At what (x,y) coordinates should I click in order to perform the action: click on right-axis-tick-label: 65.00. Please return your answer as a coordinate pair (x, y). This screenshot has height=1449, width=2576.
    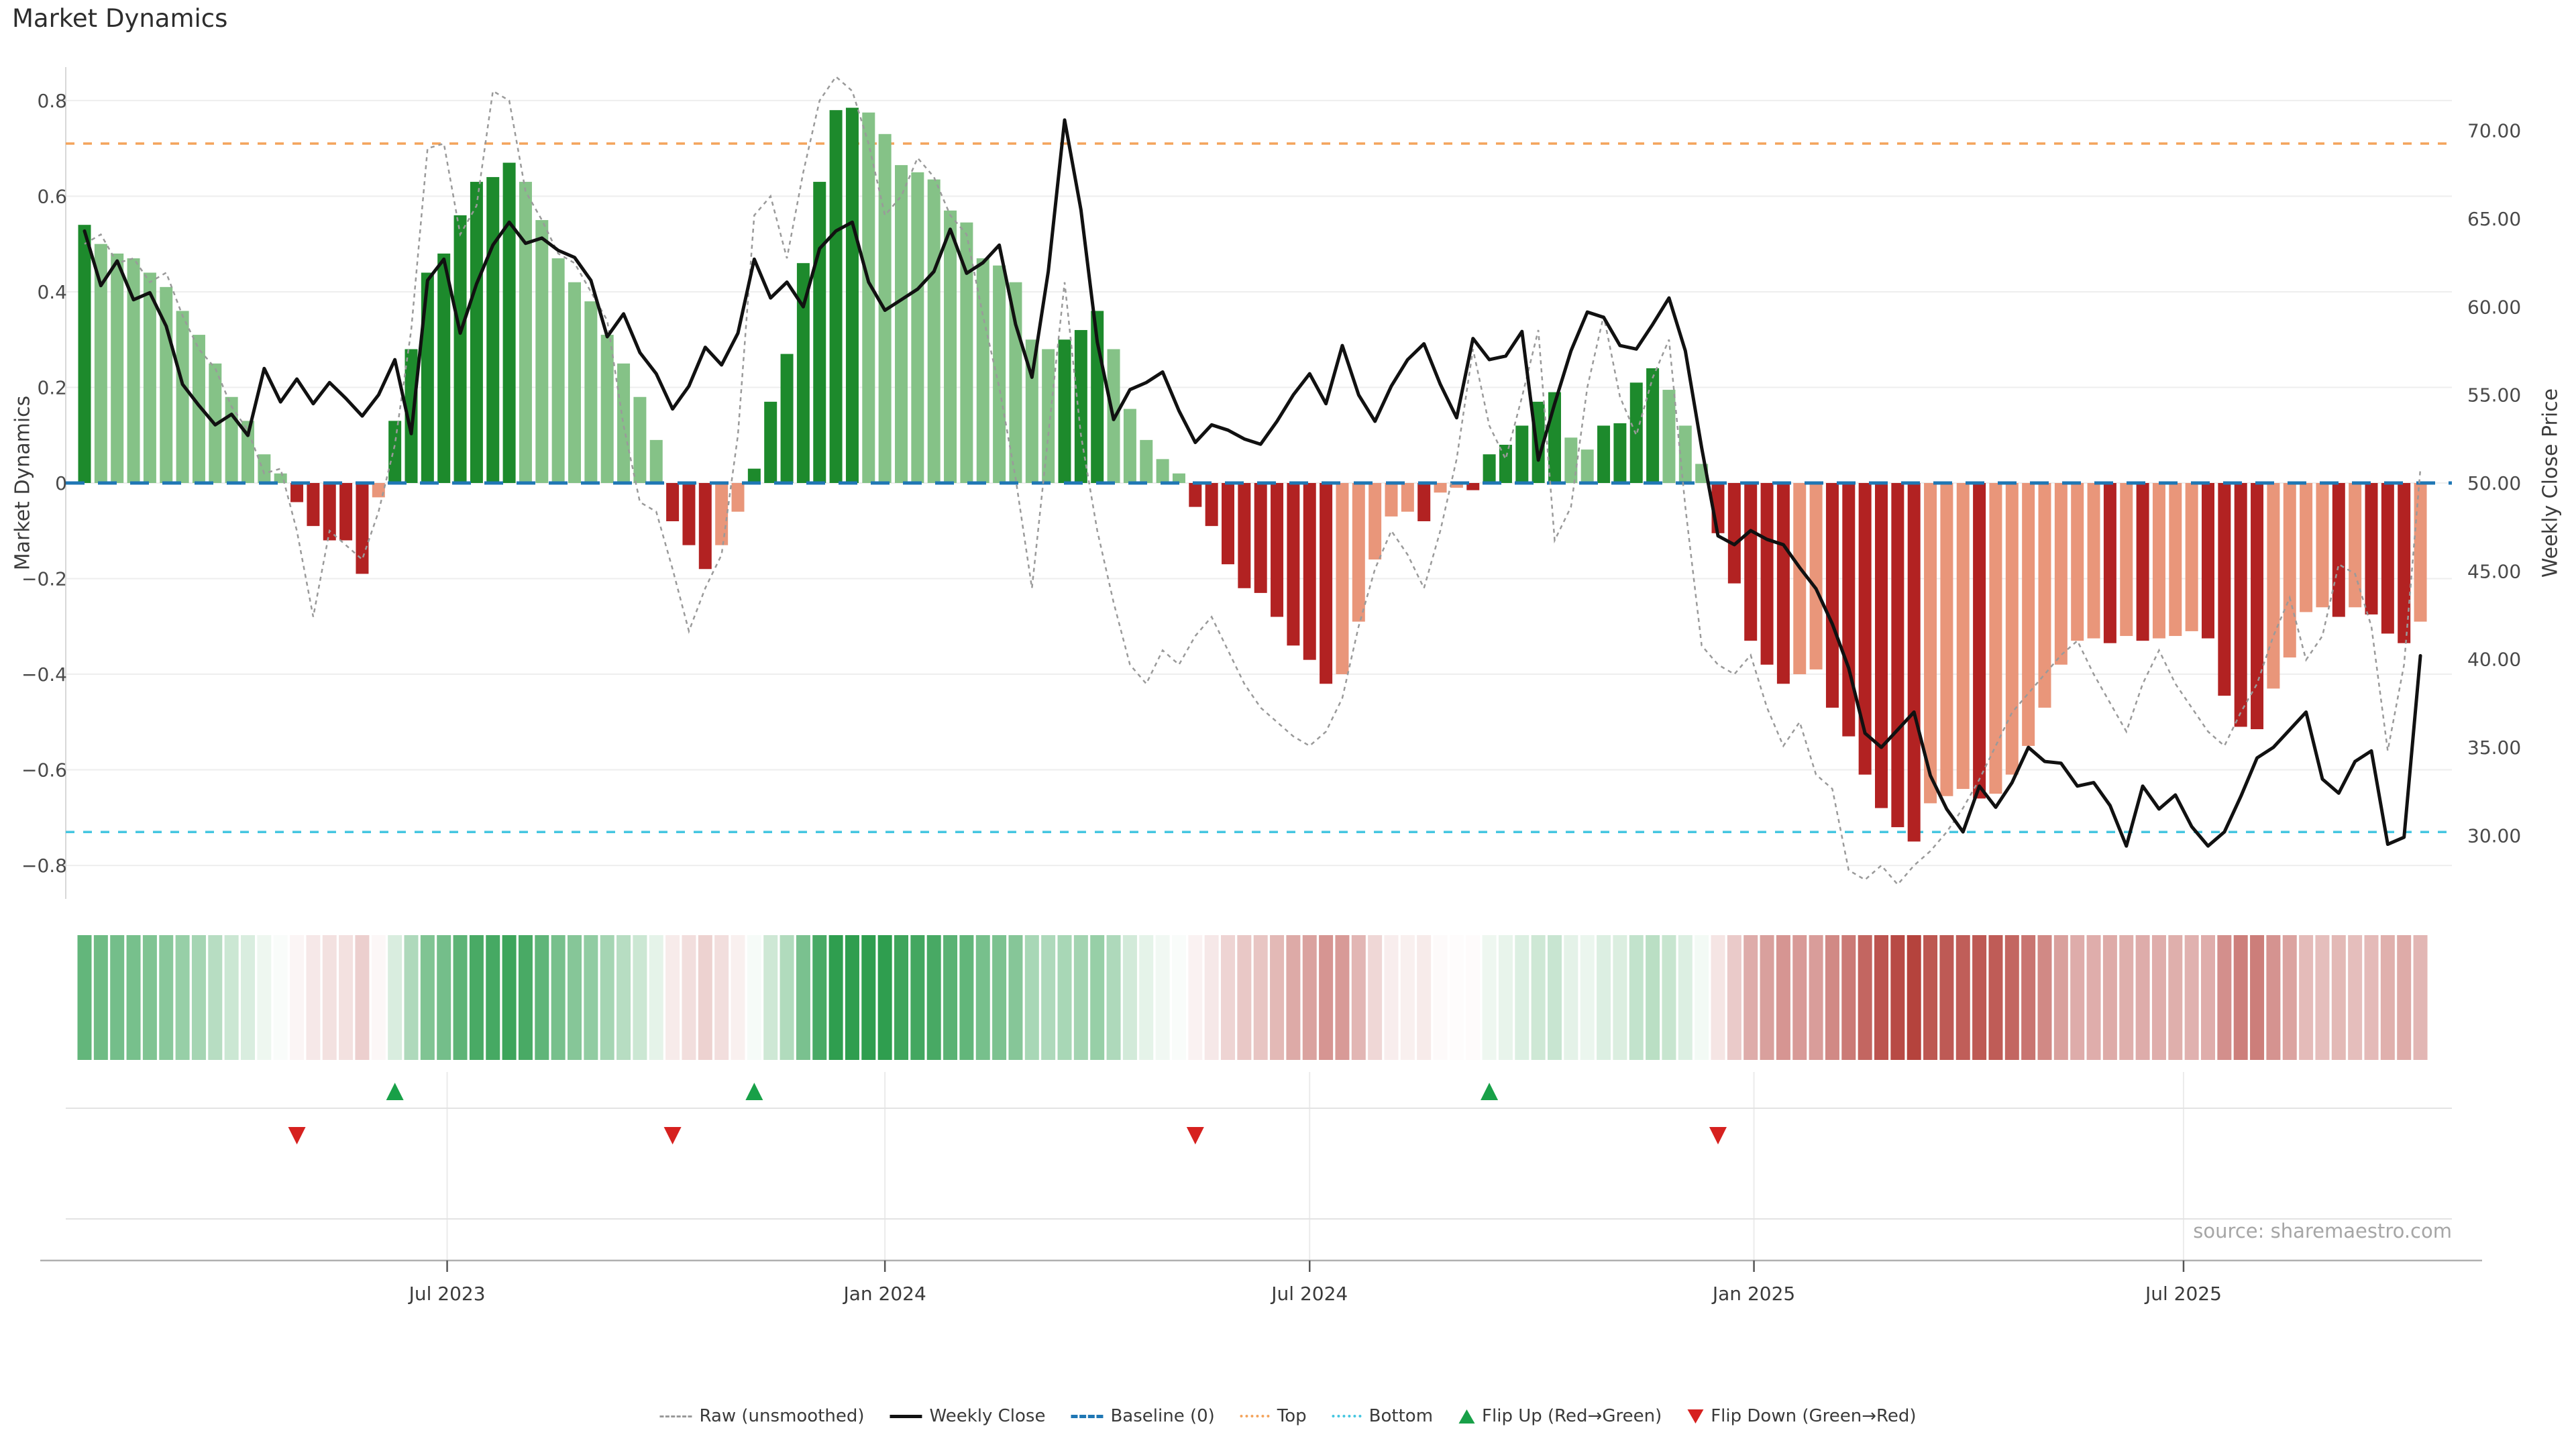
    Looking at the image, I should click on (2494, 219).